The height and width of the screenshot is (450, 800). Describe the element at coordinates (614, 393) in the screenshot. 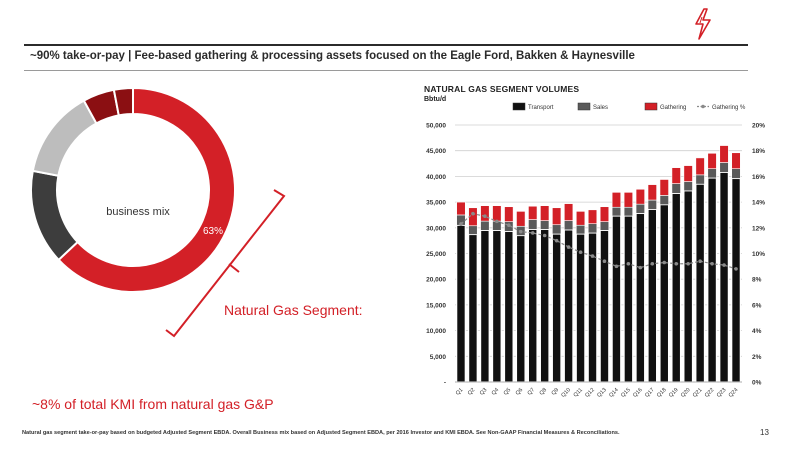

I see `x-tick-label: Q14` at that location.